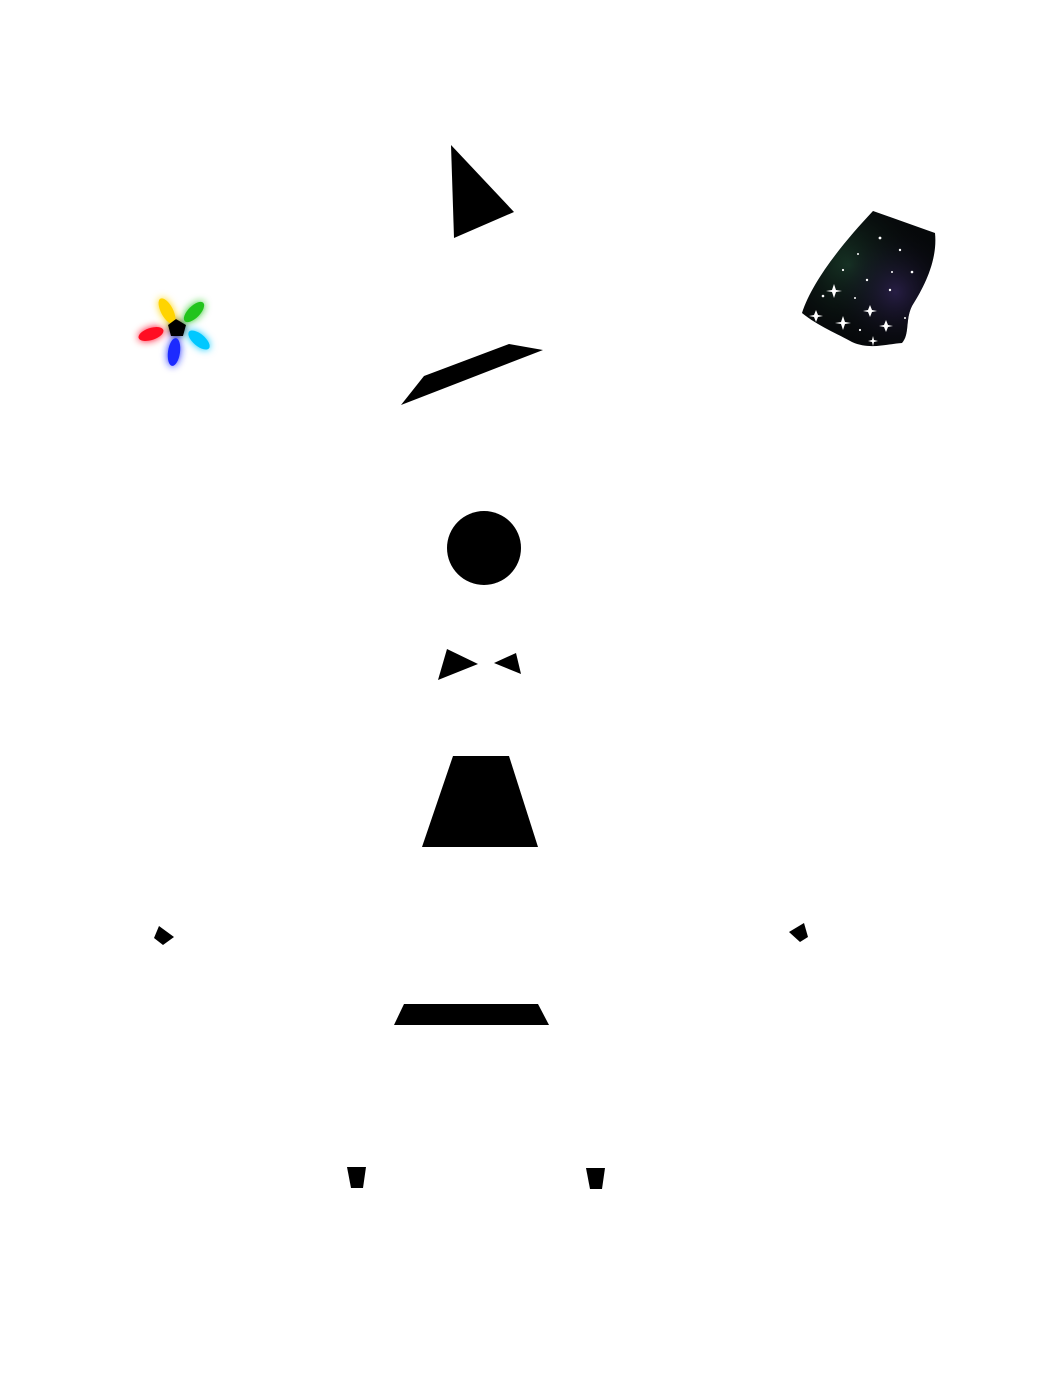 The height and width of the screenshot is (1377, 1050). Describe the element at coordinates (167, 311) in the screenshot. I see `flower-petal-yellow` at that location.